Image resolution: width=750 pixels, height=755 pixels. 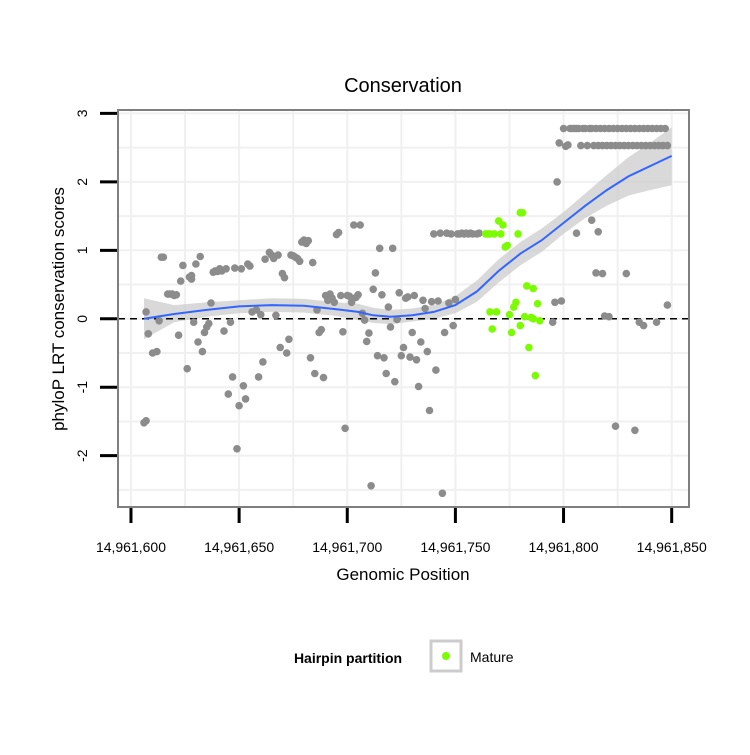 What do you see at coordinates (492, 657) in the screenshot?
I see `legend-entry-mature: Mature` at bounding box center [492, 657].